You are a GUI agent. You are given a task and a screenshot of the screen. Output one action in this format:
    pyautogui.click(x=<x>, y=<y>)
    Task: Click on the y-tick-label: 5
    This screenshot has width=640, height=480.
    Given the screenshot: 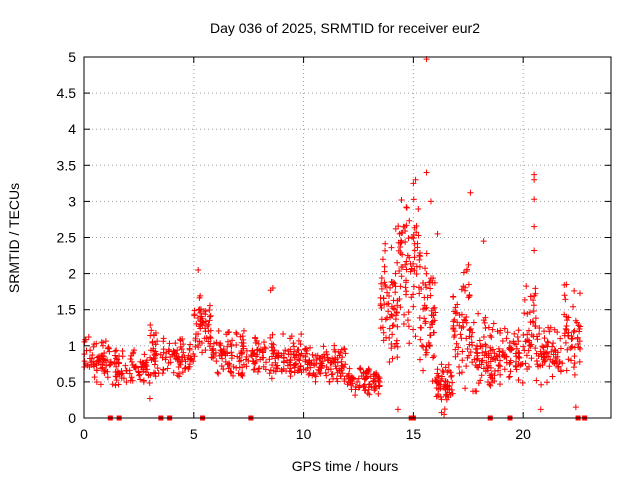 What is the action you would take?
    pyautogui.click(x=72, y=57)
    